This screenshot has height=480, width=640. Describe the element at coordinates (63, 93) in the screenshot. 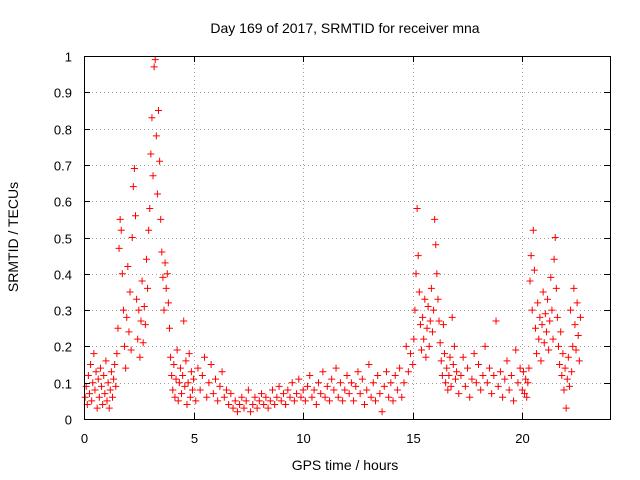

I see `y-tick-label: 0.9` at that location.